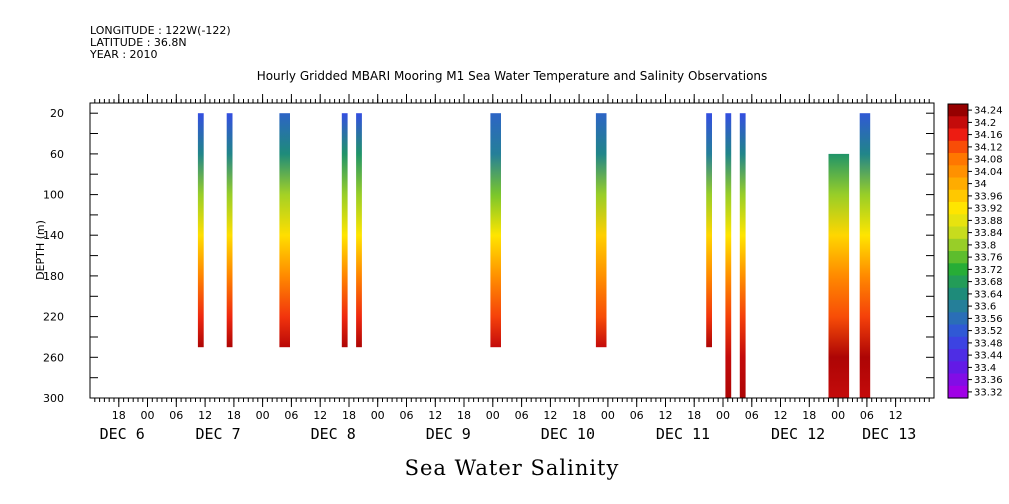 The image size is (1009, 504). I want to click on x-date-label: DEC 8, so click(333, 434).